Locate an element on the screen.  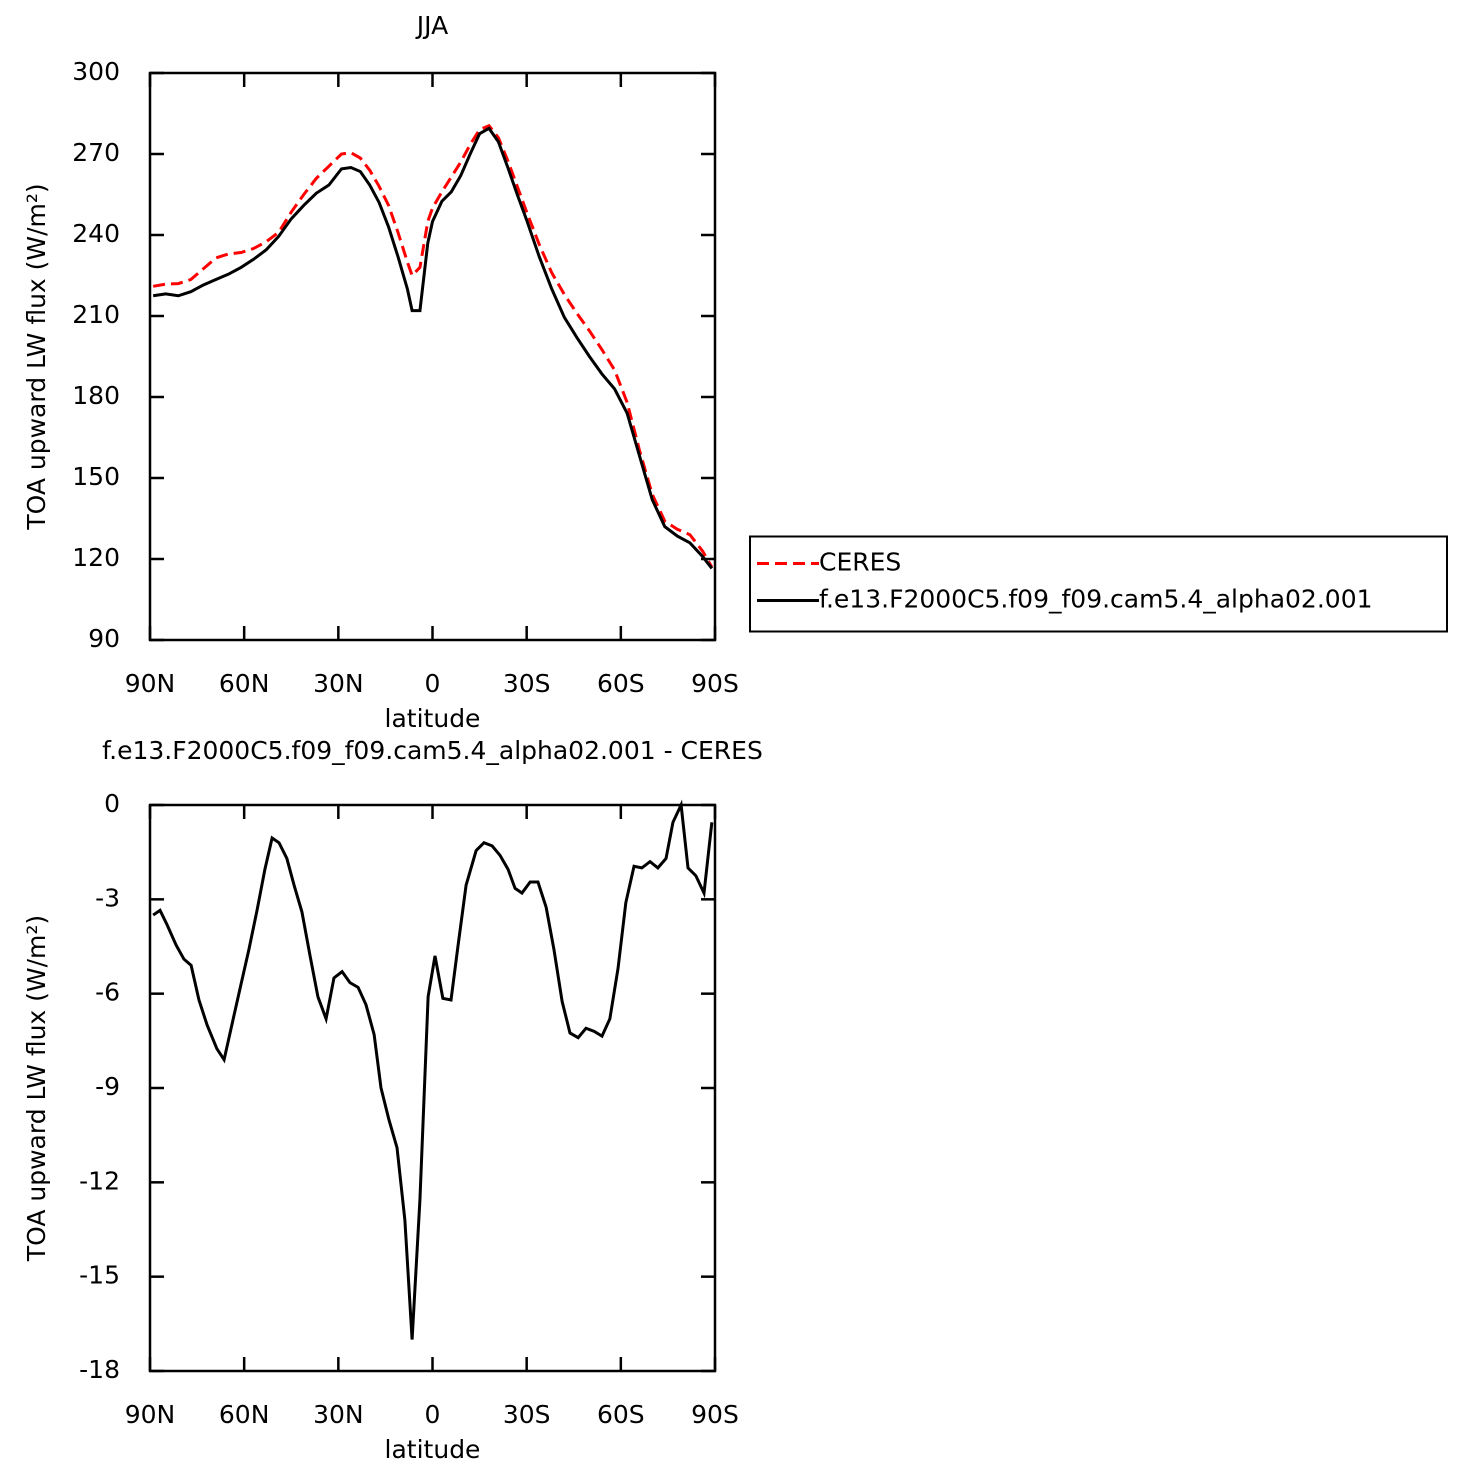
y-tick-label: 0 is located at coordinates (112, 803).